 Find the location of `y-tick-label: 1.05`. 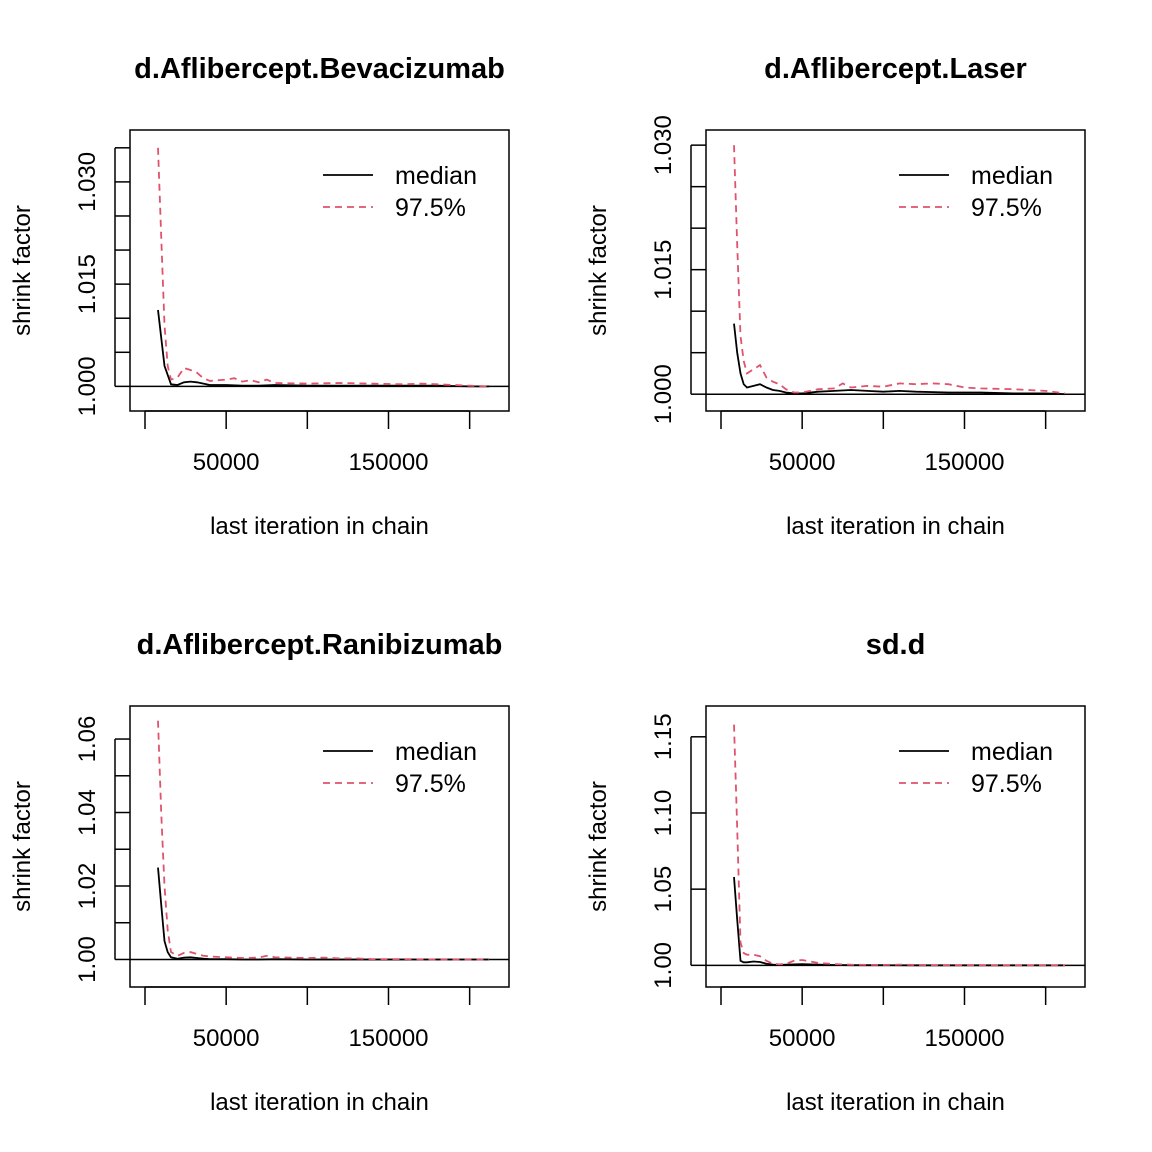

y-tick-label: 1.05 is located at coordinates (663, 889).